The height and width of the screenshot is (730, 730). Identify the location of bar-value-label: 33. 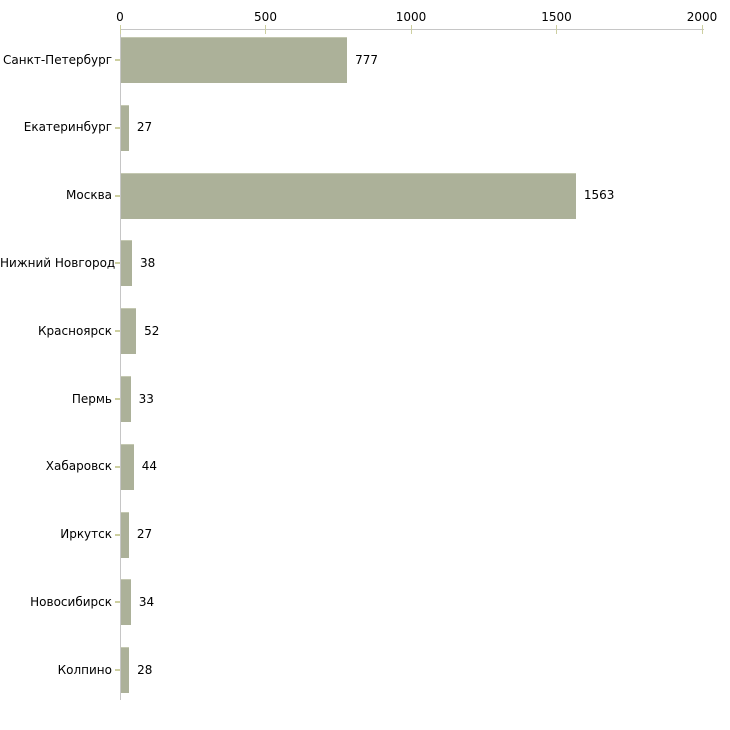
(146, 398).